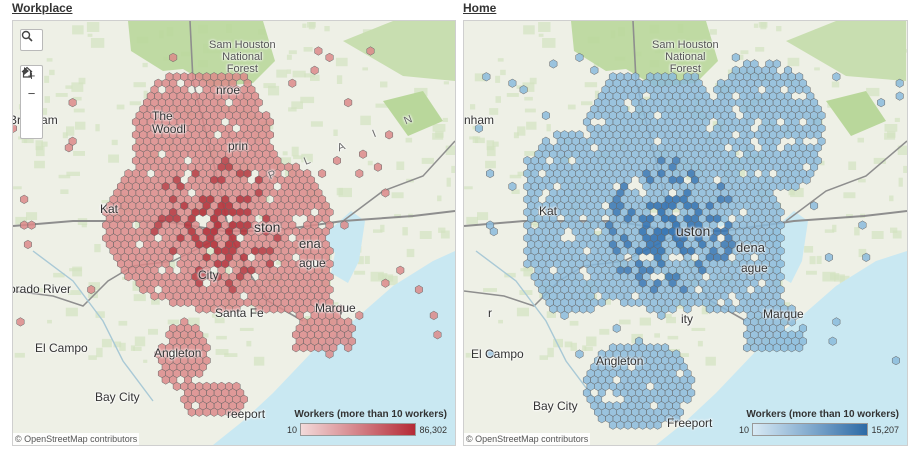 The image size is (912, 450). Describe the element at coordinates (358, 429) in the screenshot. I see `legend-gradient` at that location.